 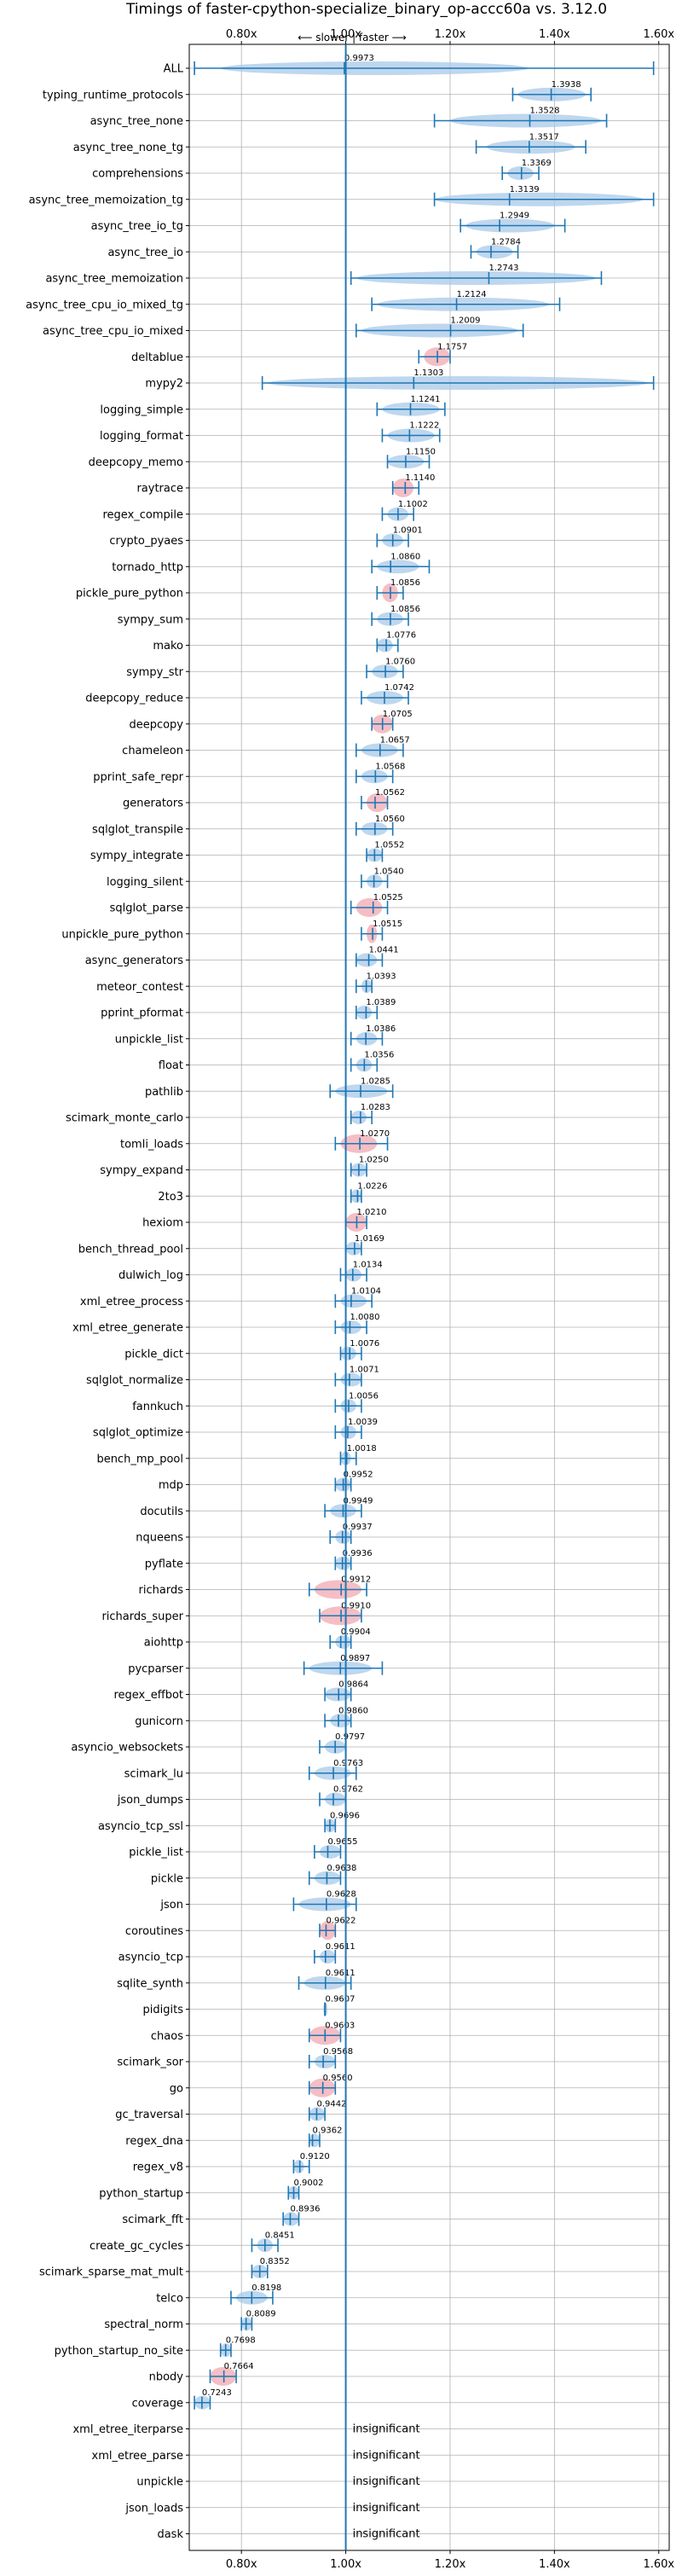 What do you see at coordinates (400, 379) in the screenshot?
I see `benchmark-row: mypy2 1.1303` at bounding box center [400, 379].